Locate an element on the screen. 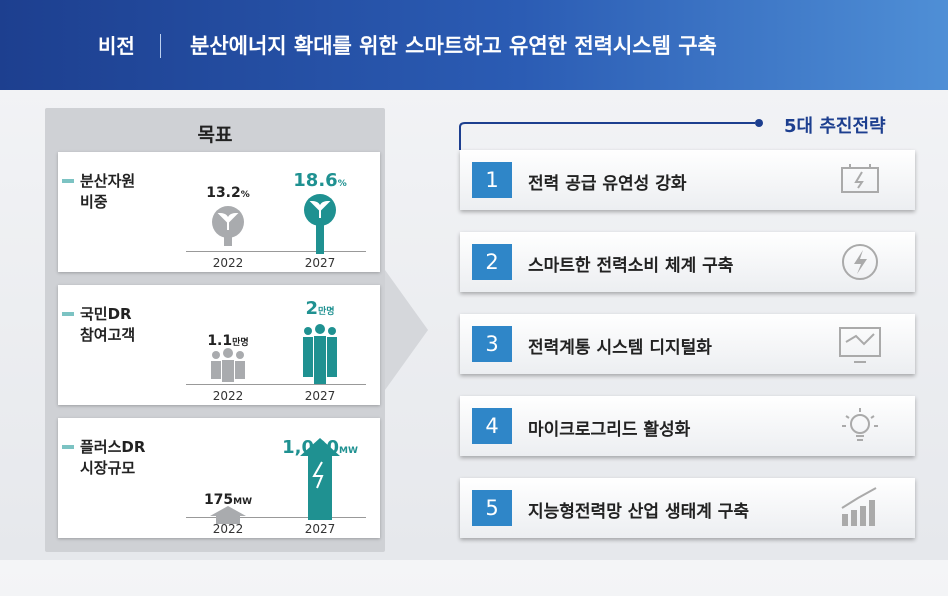 The height and width of the screenshot is (596, 948). strategy-text: 전력계통 시스템 디지털화 is located at coordinates (620, 348).